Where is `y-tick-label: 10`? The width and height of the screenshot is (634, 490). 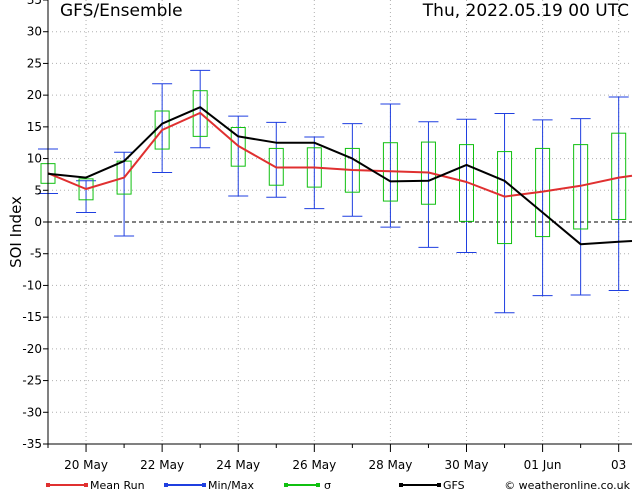 y-tick-label: 10 is located at coordinates (34, 159).